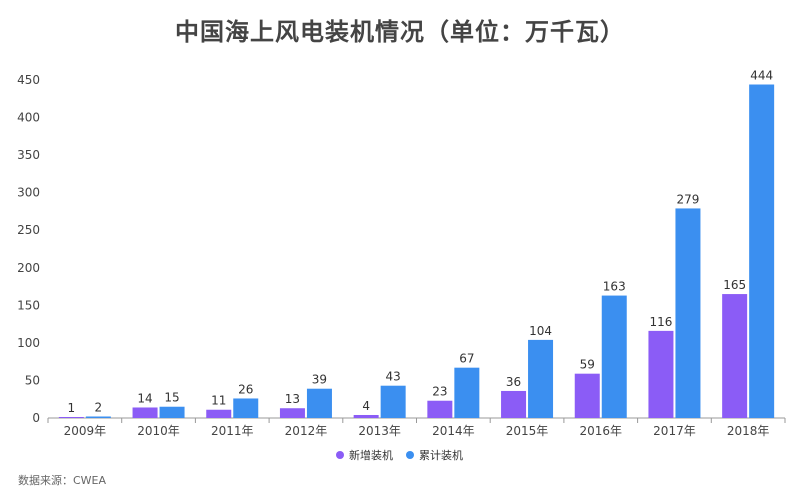 Image resolution: width=800 pixels, height=503 pixels. Describe the element at coordinates (734, 285) in the screenshot. I see `data-label: 165` at that location.